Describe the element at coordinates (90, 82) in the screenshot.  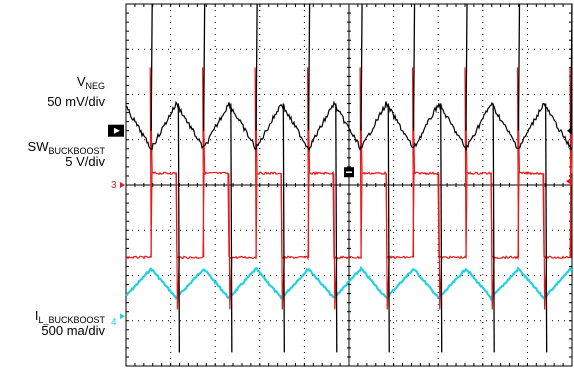
I see `channel-label-vneg: VNEG` at that location.